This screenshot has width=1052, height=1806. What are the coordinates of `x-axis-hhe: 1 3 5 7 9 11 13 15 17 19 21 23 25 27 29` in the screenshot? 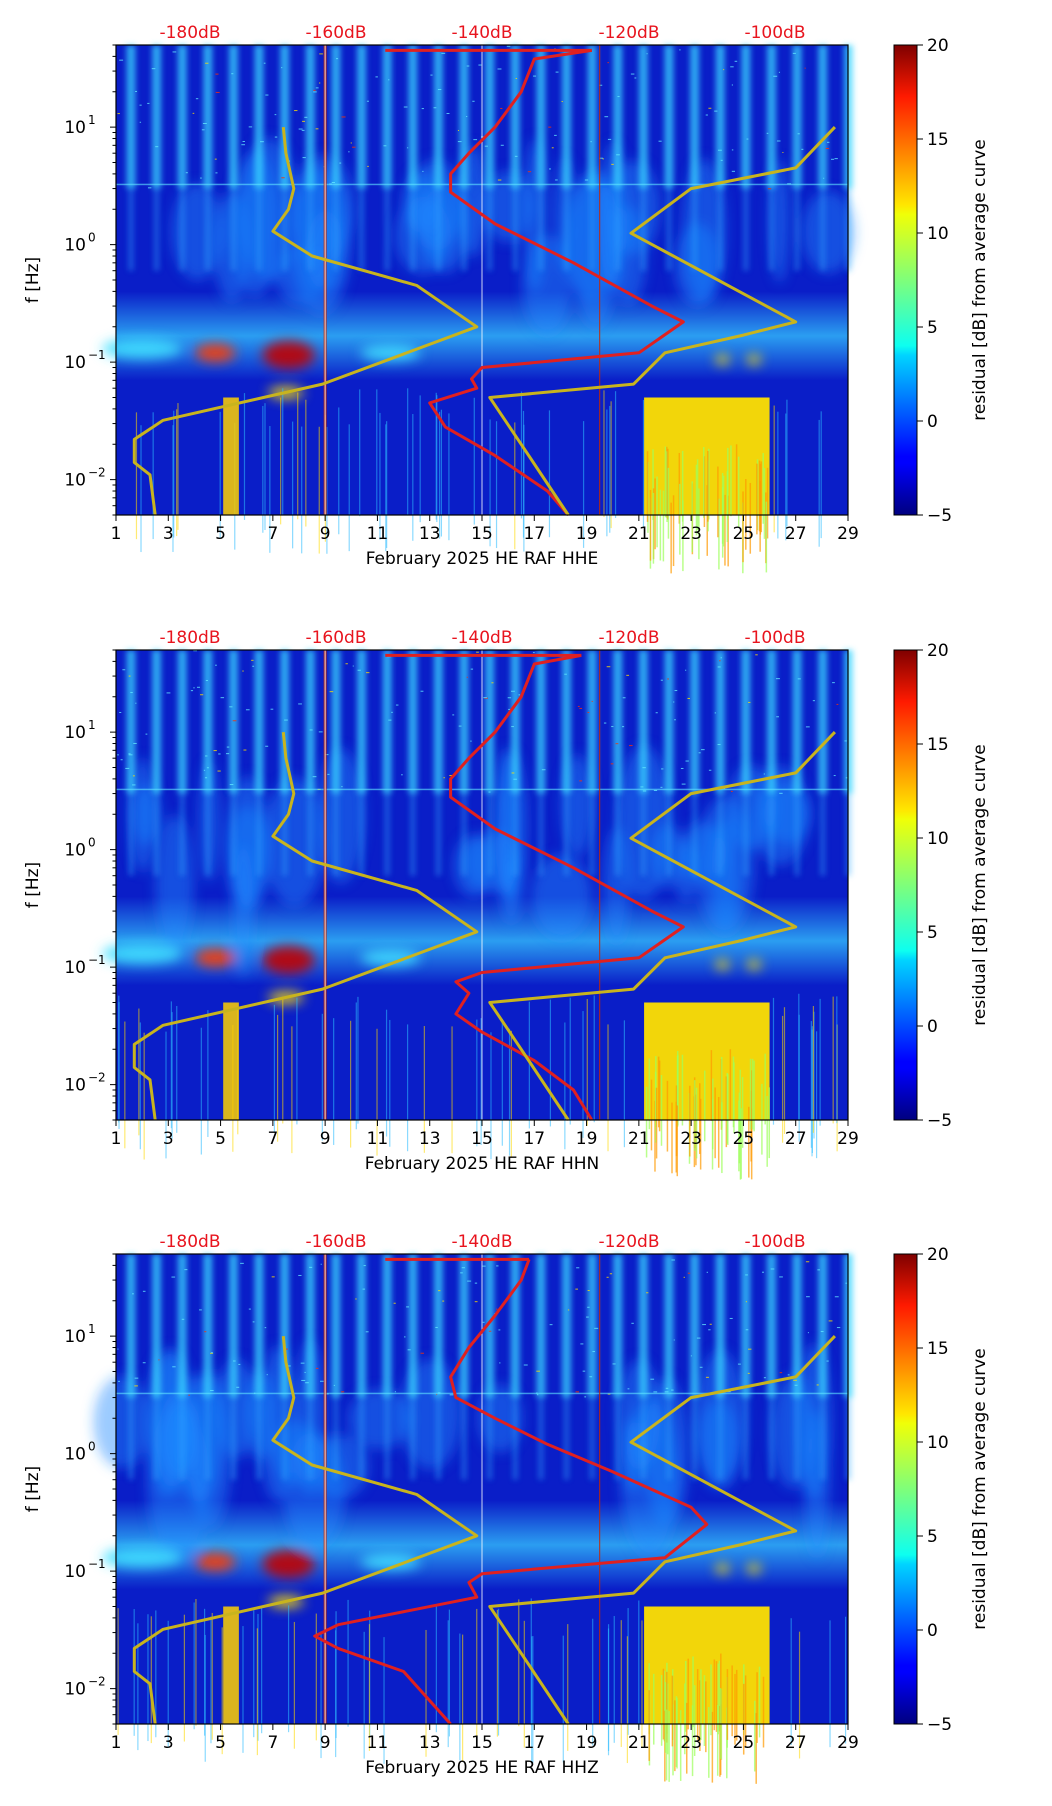 It's located at (485, 529).